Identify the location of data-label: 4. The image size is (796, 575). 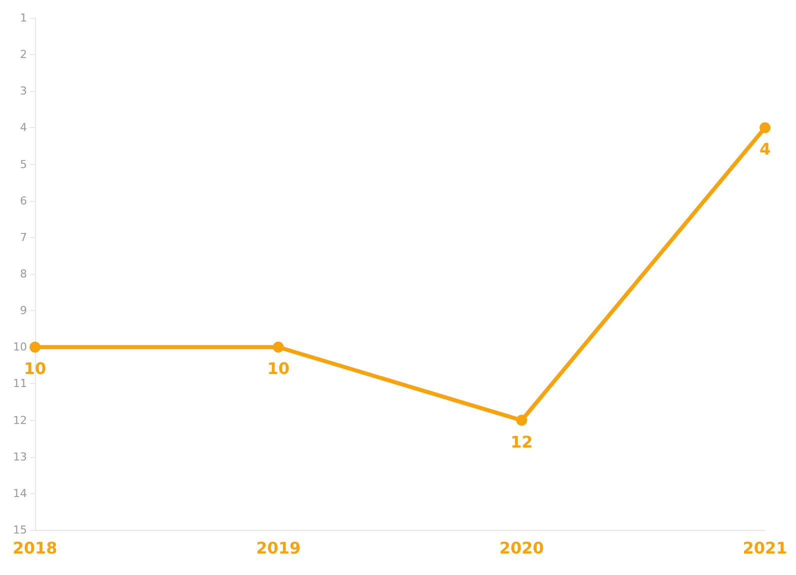
(765, 149).